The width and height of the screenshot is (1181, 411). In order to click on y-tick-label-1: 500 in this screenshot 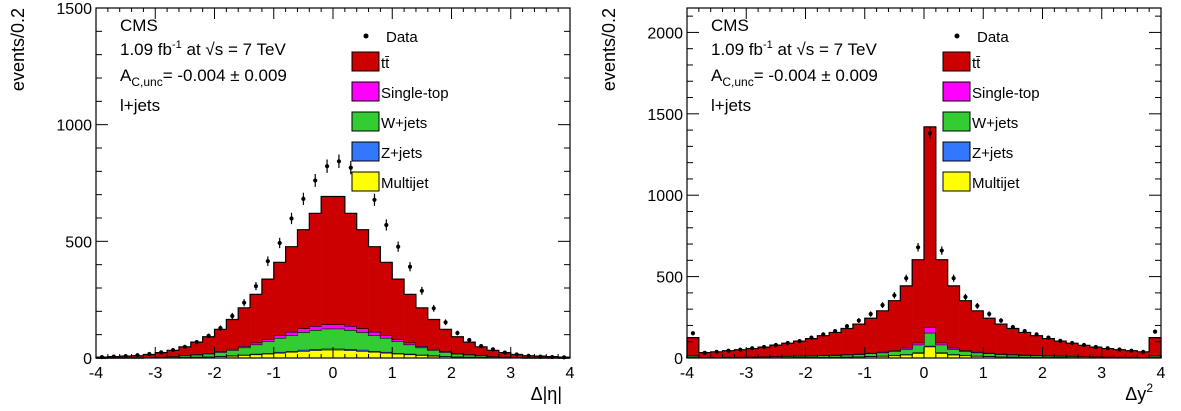, I will do `click(78, 242)`.